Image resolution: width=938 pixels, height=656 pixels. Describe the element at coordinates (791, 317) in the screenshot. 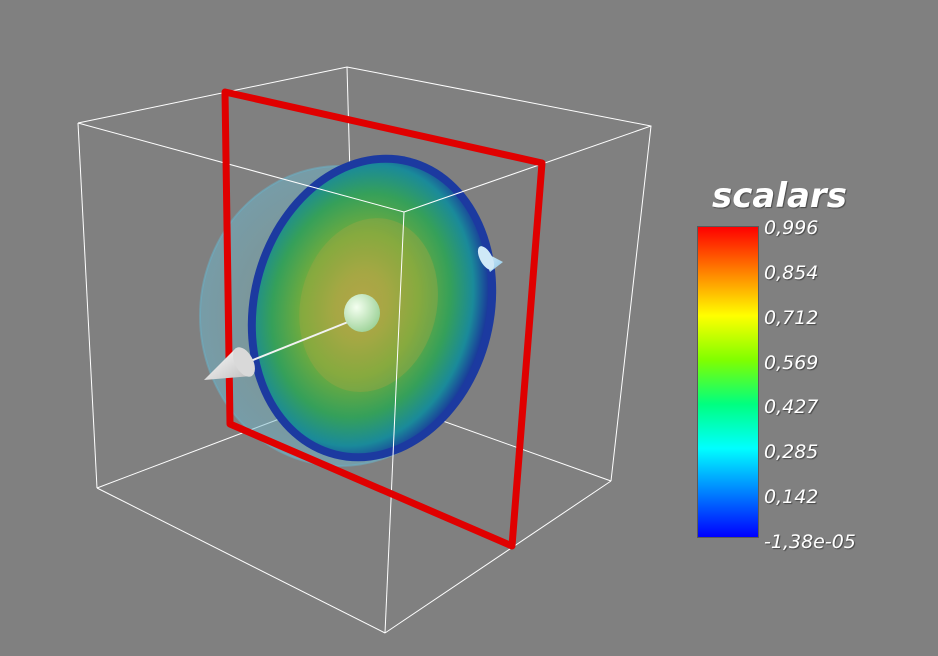

I see `colorbar-tick-label: 0,712` at that location.